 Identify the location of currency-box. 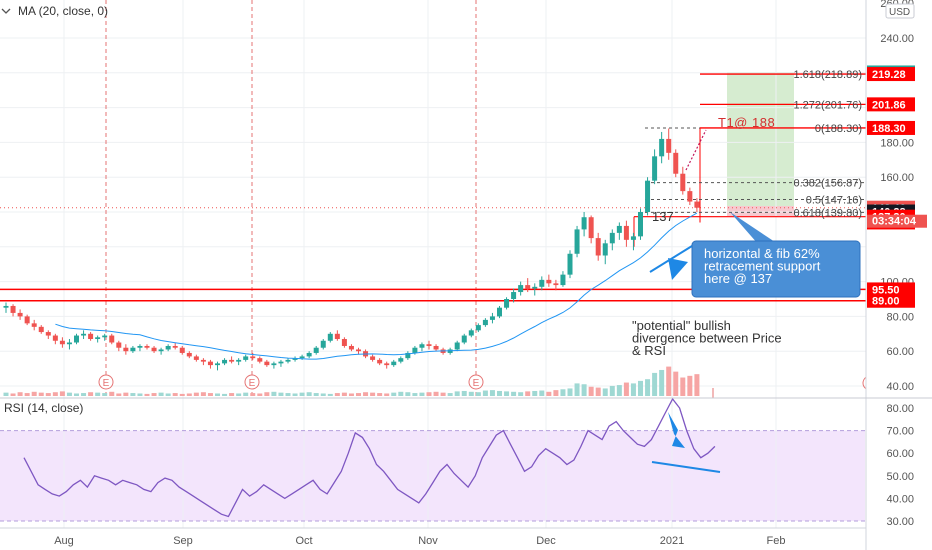
(900, 11).